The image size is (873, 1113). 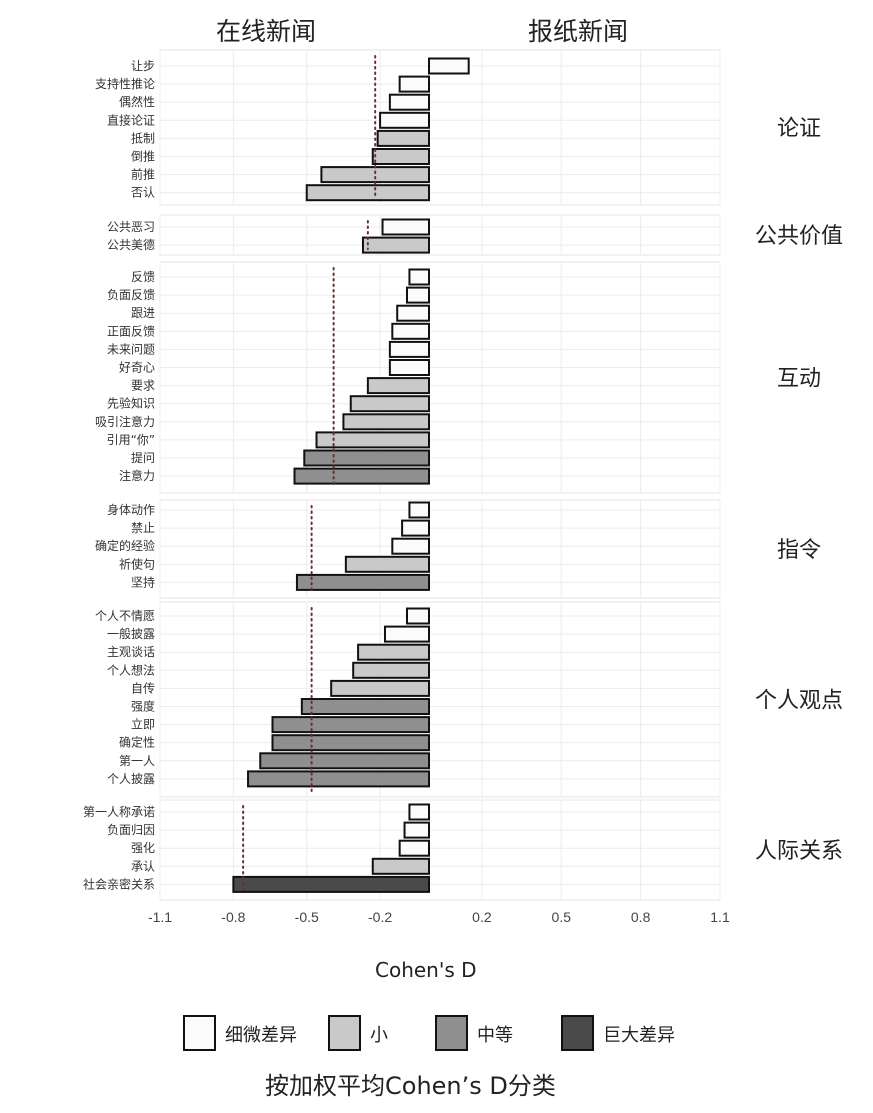 What do you see at coordinates (137, 475) in the screenshot?
I see `bar-category-label: 注意力` at bounding box center [137, 475].